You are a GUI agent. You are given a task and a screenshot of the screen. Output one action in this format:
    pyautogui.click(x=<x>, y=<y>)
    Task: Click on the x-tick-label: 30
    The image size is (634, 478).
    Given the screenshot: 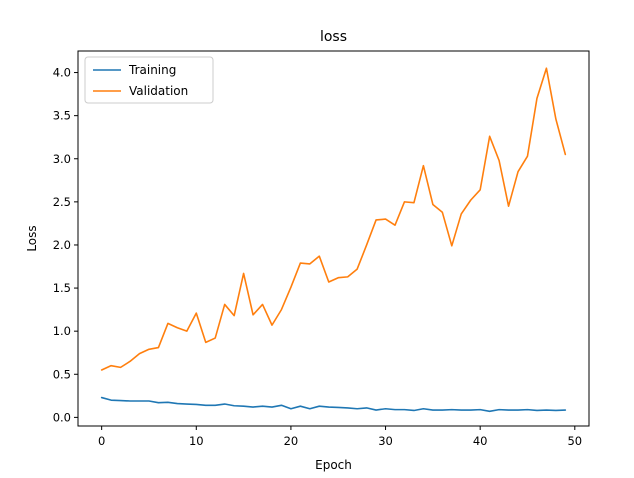 What is the action you would take?
    pyautogui.click(x=385, y=441)
    